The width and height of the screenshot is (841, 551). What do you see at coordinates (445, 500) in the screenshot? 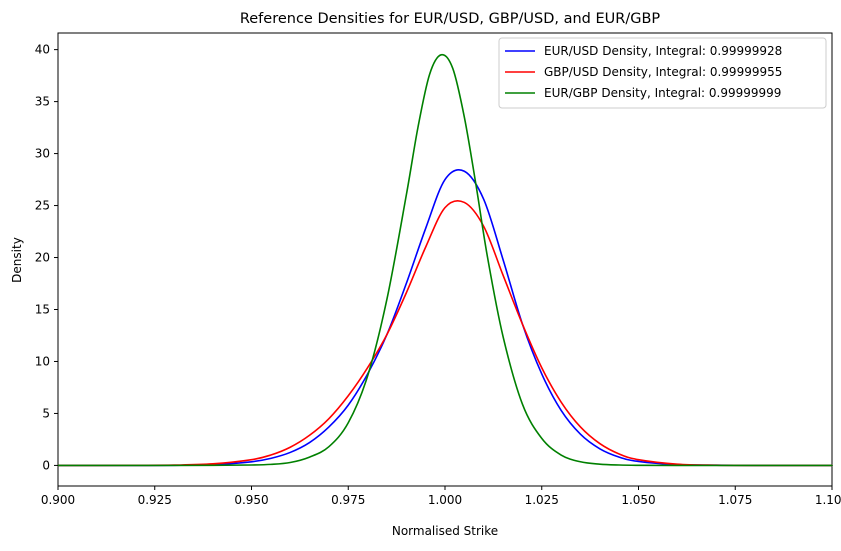
I see `x-tick-label: 1.000` at bounding box center [445, 500].